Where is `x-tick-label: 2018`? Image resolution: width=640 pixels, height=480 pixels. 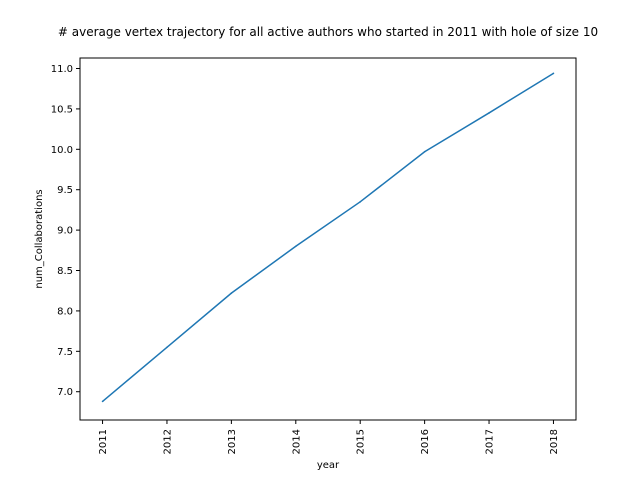 x-tick-label: 2018 is located at coordinates (554, 441).